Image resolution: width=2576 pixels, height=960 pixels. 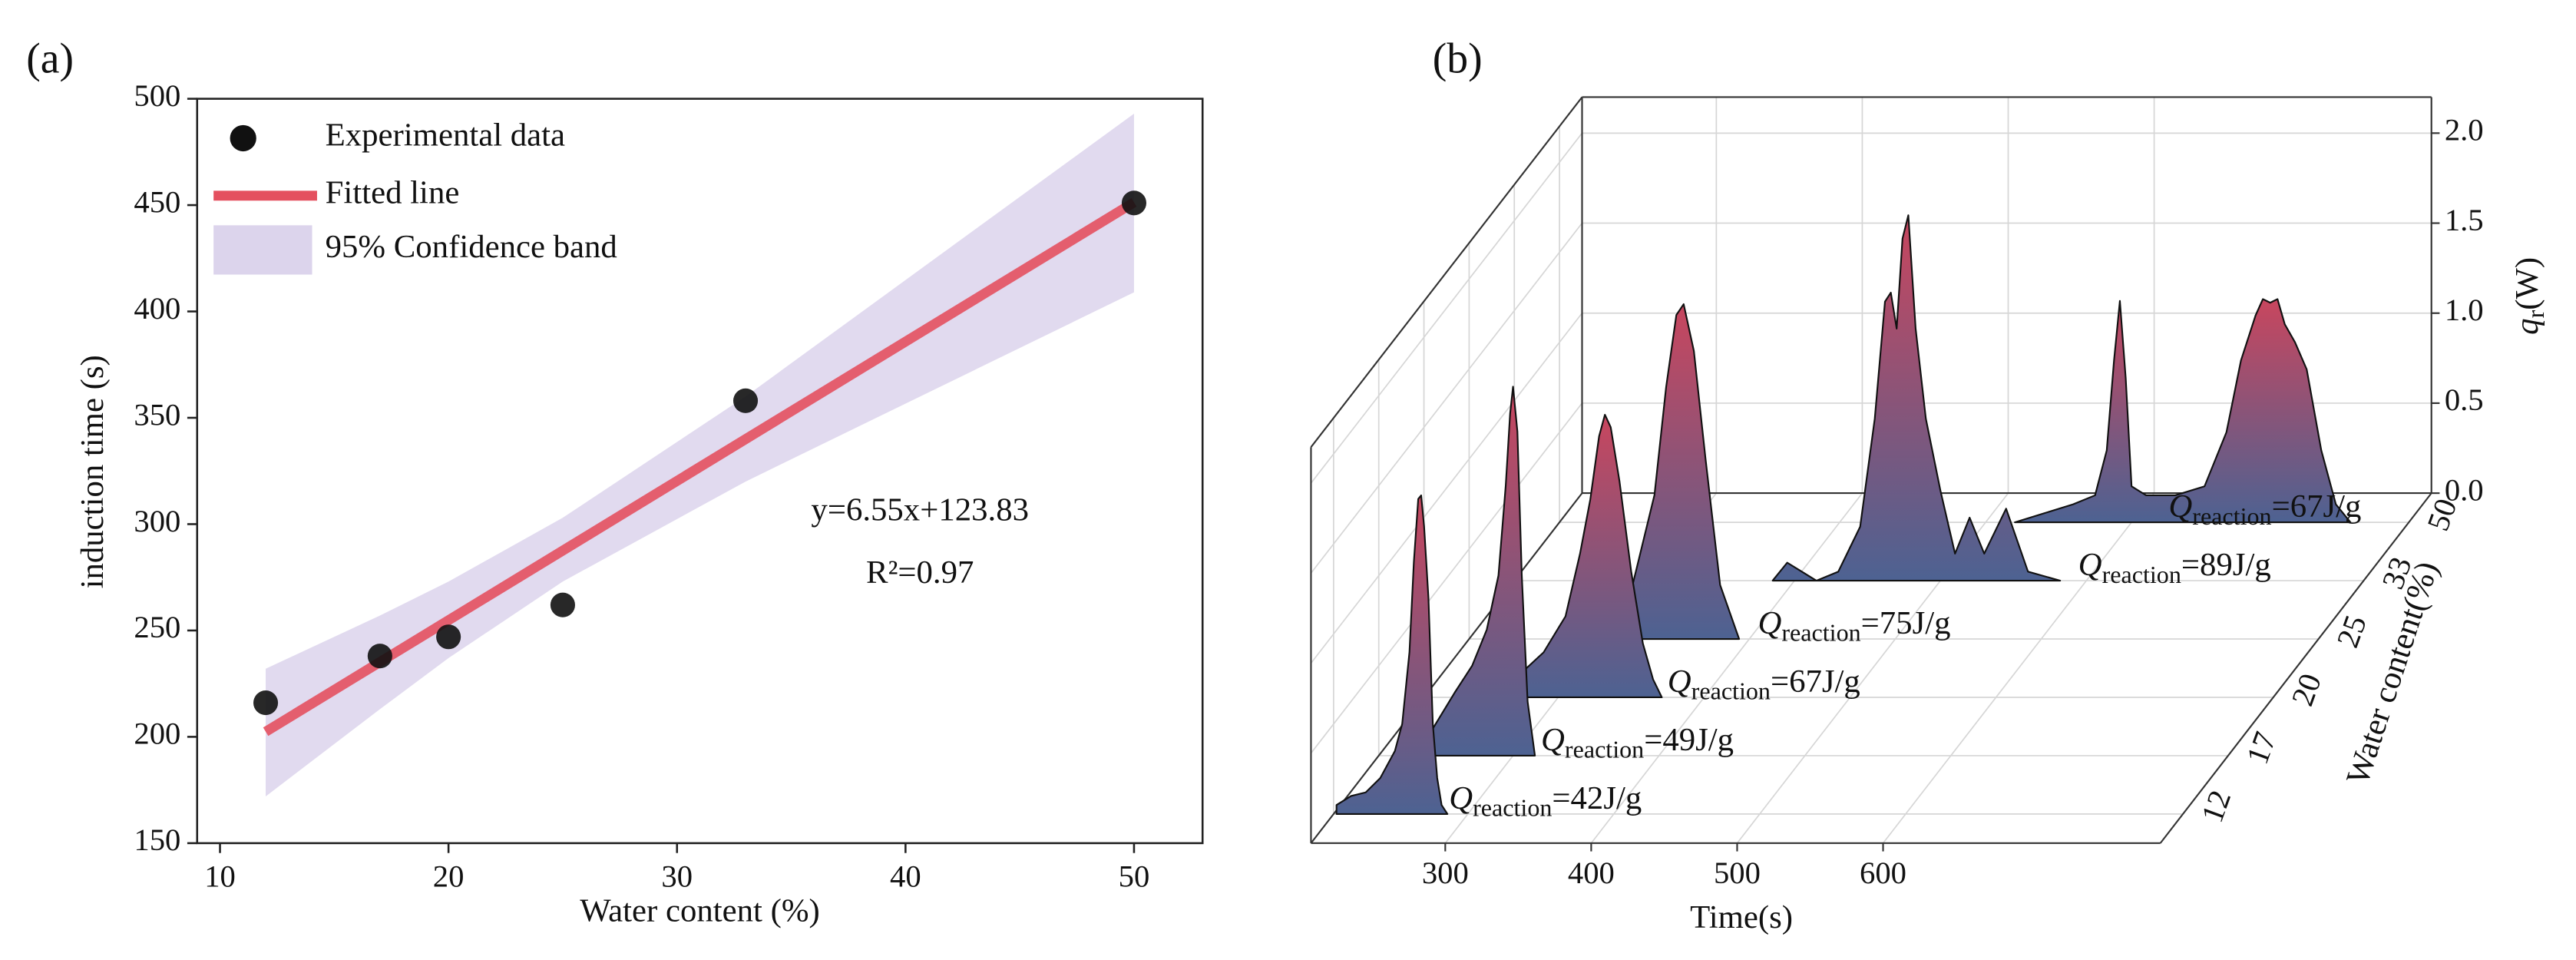 What do you see at coordinates (92, 471) in the screenshot?
I see `y-axis-label: induction time (s)` at bounding box center [92, 471].